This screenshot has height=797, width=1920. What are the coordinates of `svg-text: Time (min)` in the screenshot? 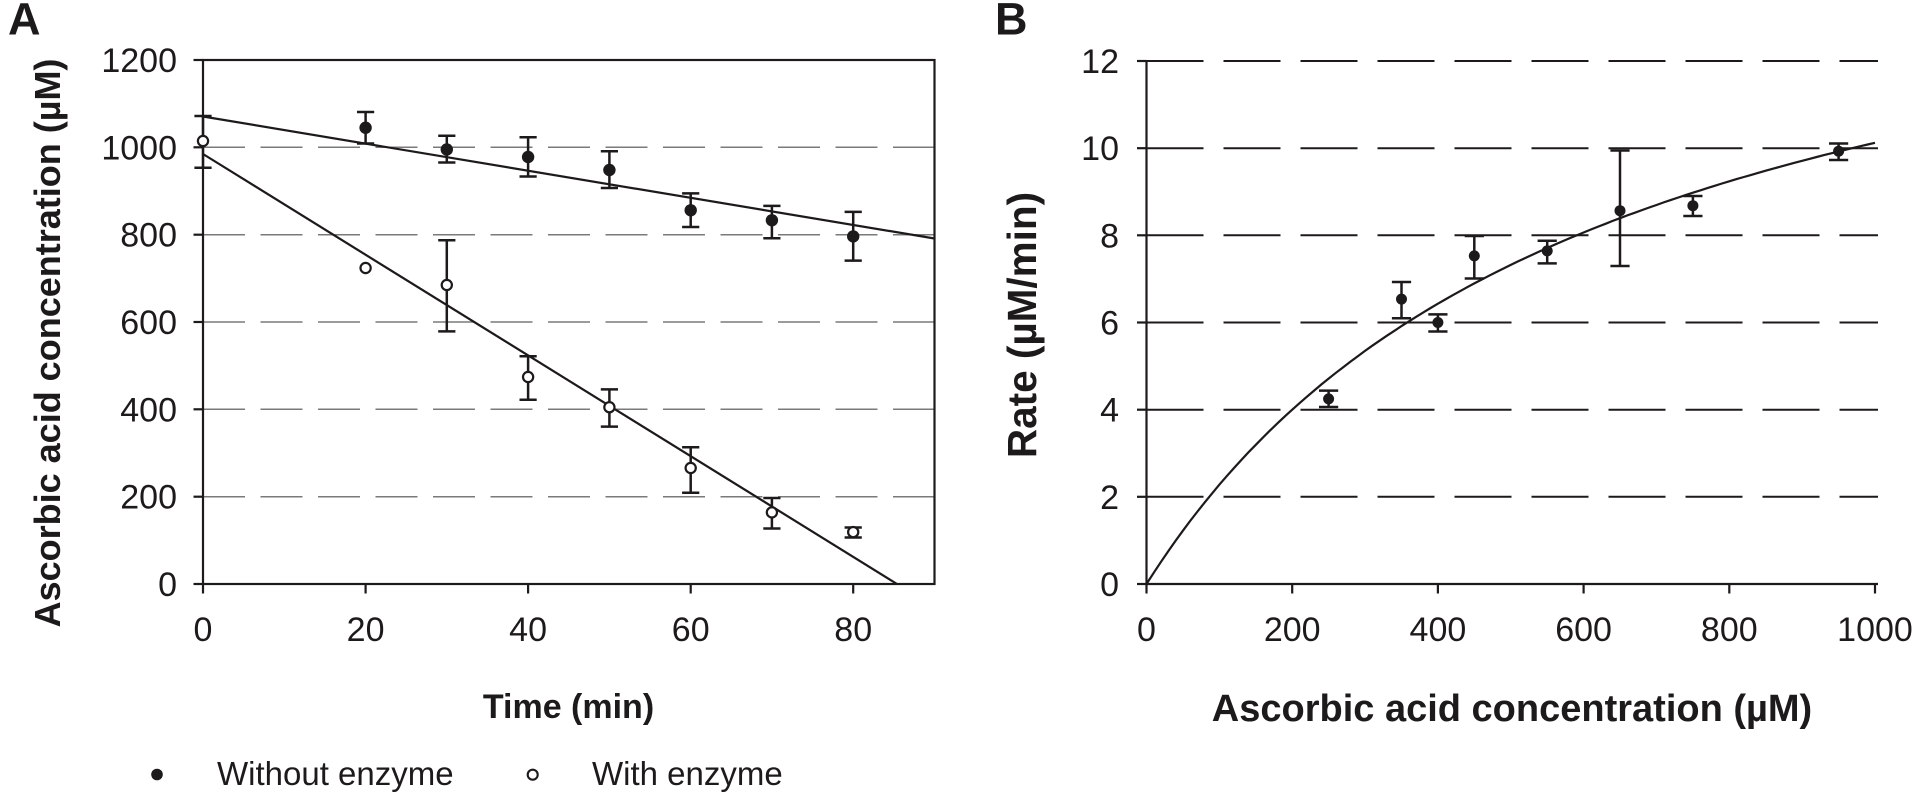 It's located at (568, 707).